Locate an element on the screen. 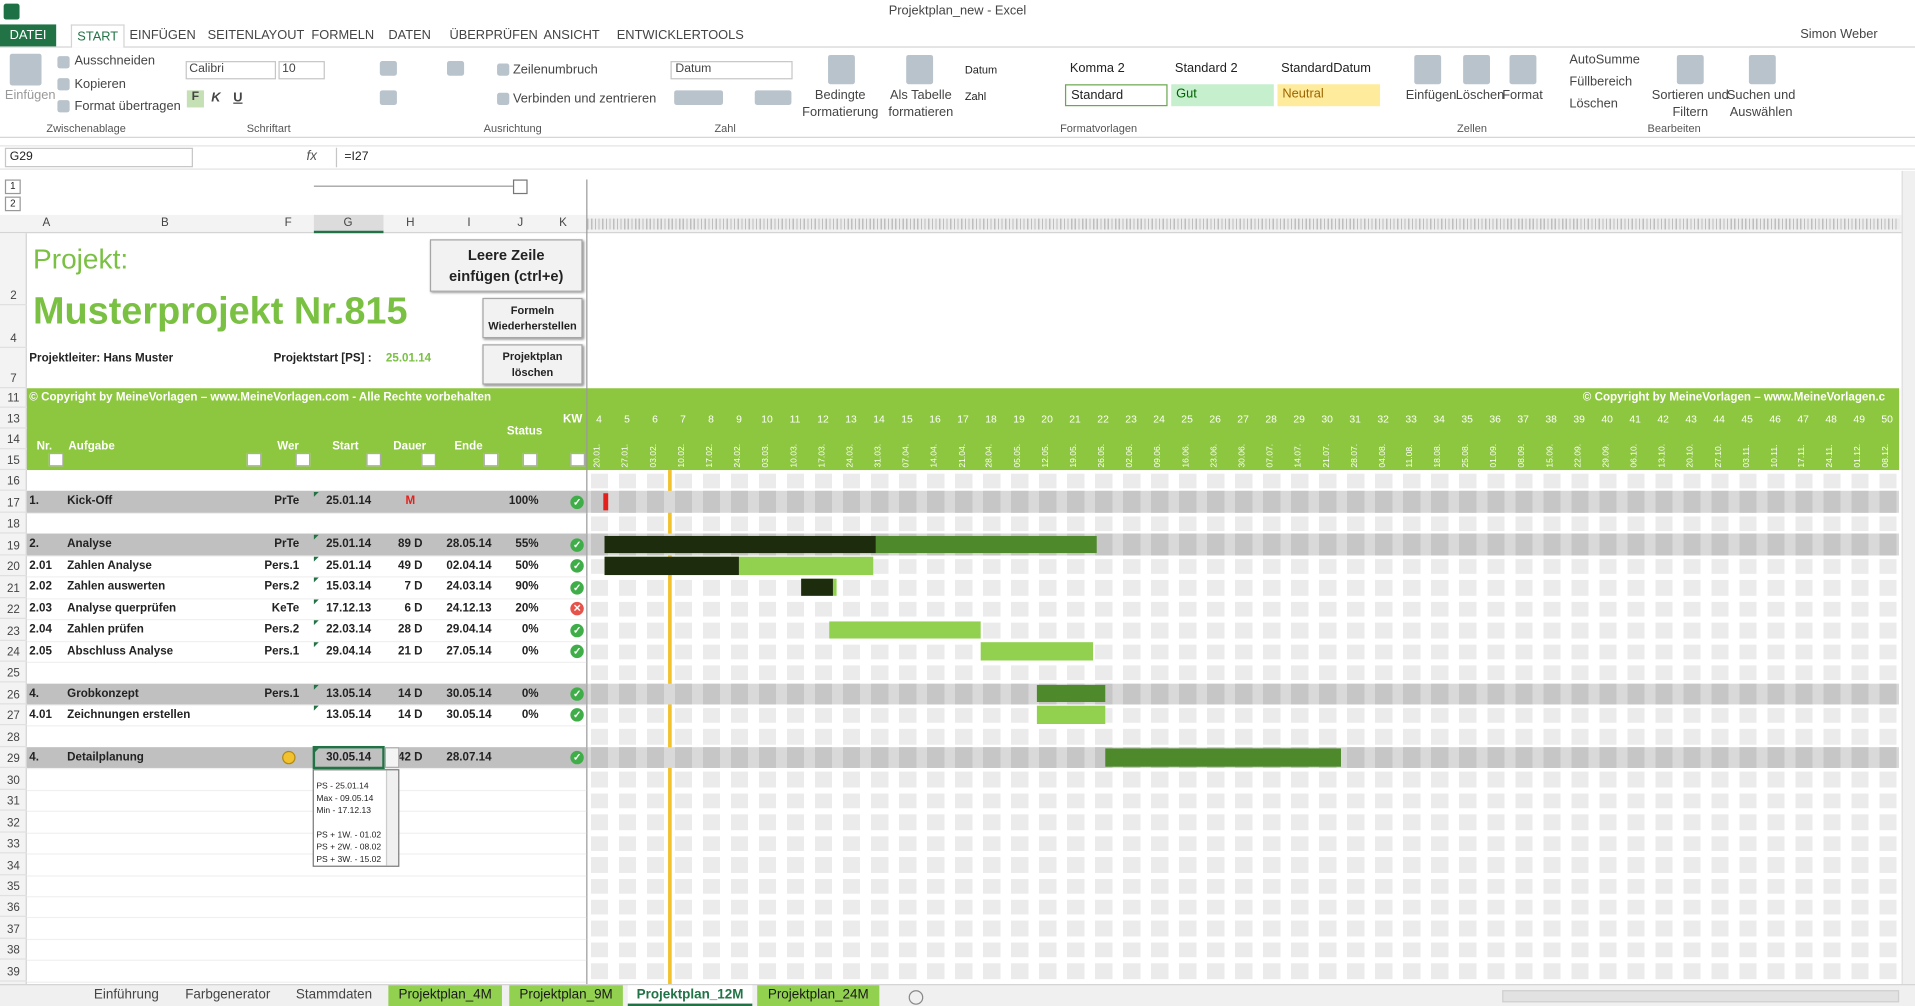 The height and width of the screenshot is (1006, 1915). autosum-button: AutoSumme is located at coordinates (1604, 60).